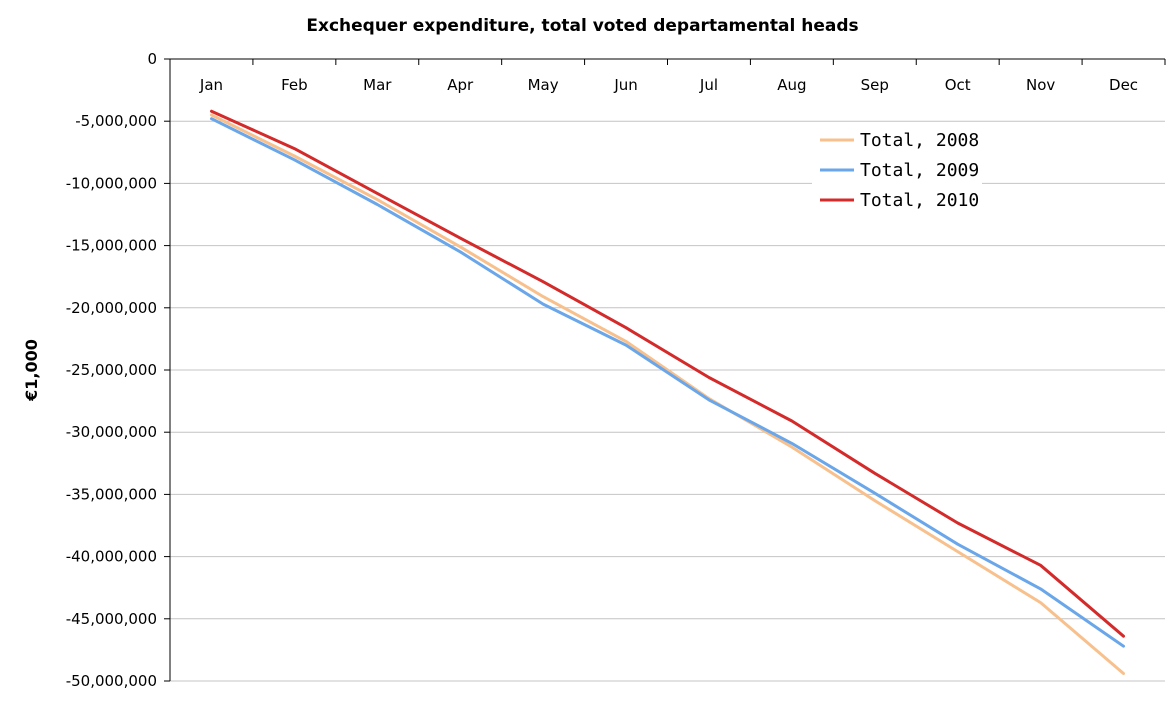 The image size is (1172, 706). What do you see at coordinates (111, 246) in the screenshot?
I see `y-tick-label: -15,000,000` at bounding box center [111, 246].